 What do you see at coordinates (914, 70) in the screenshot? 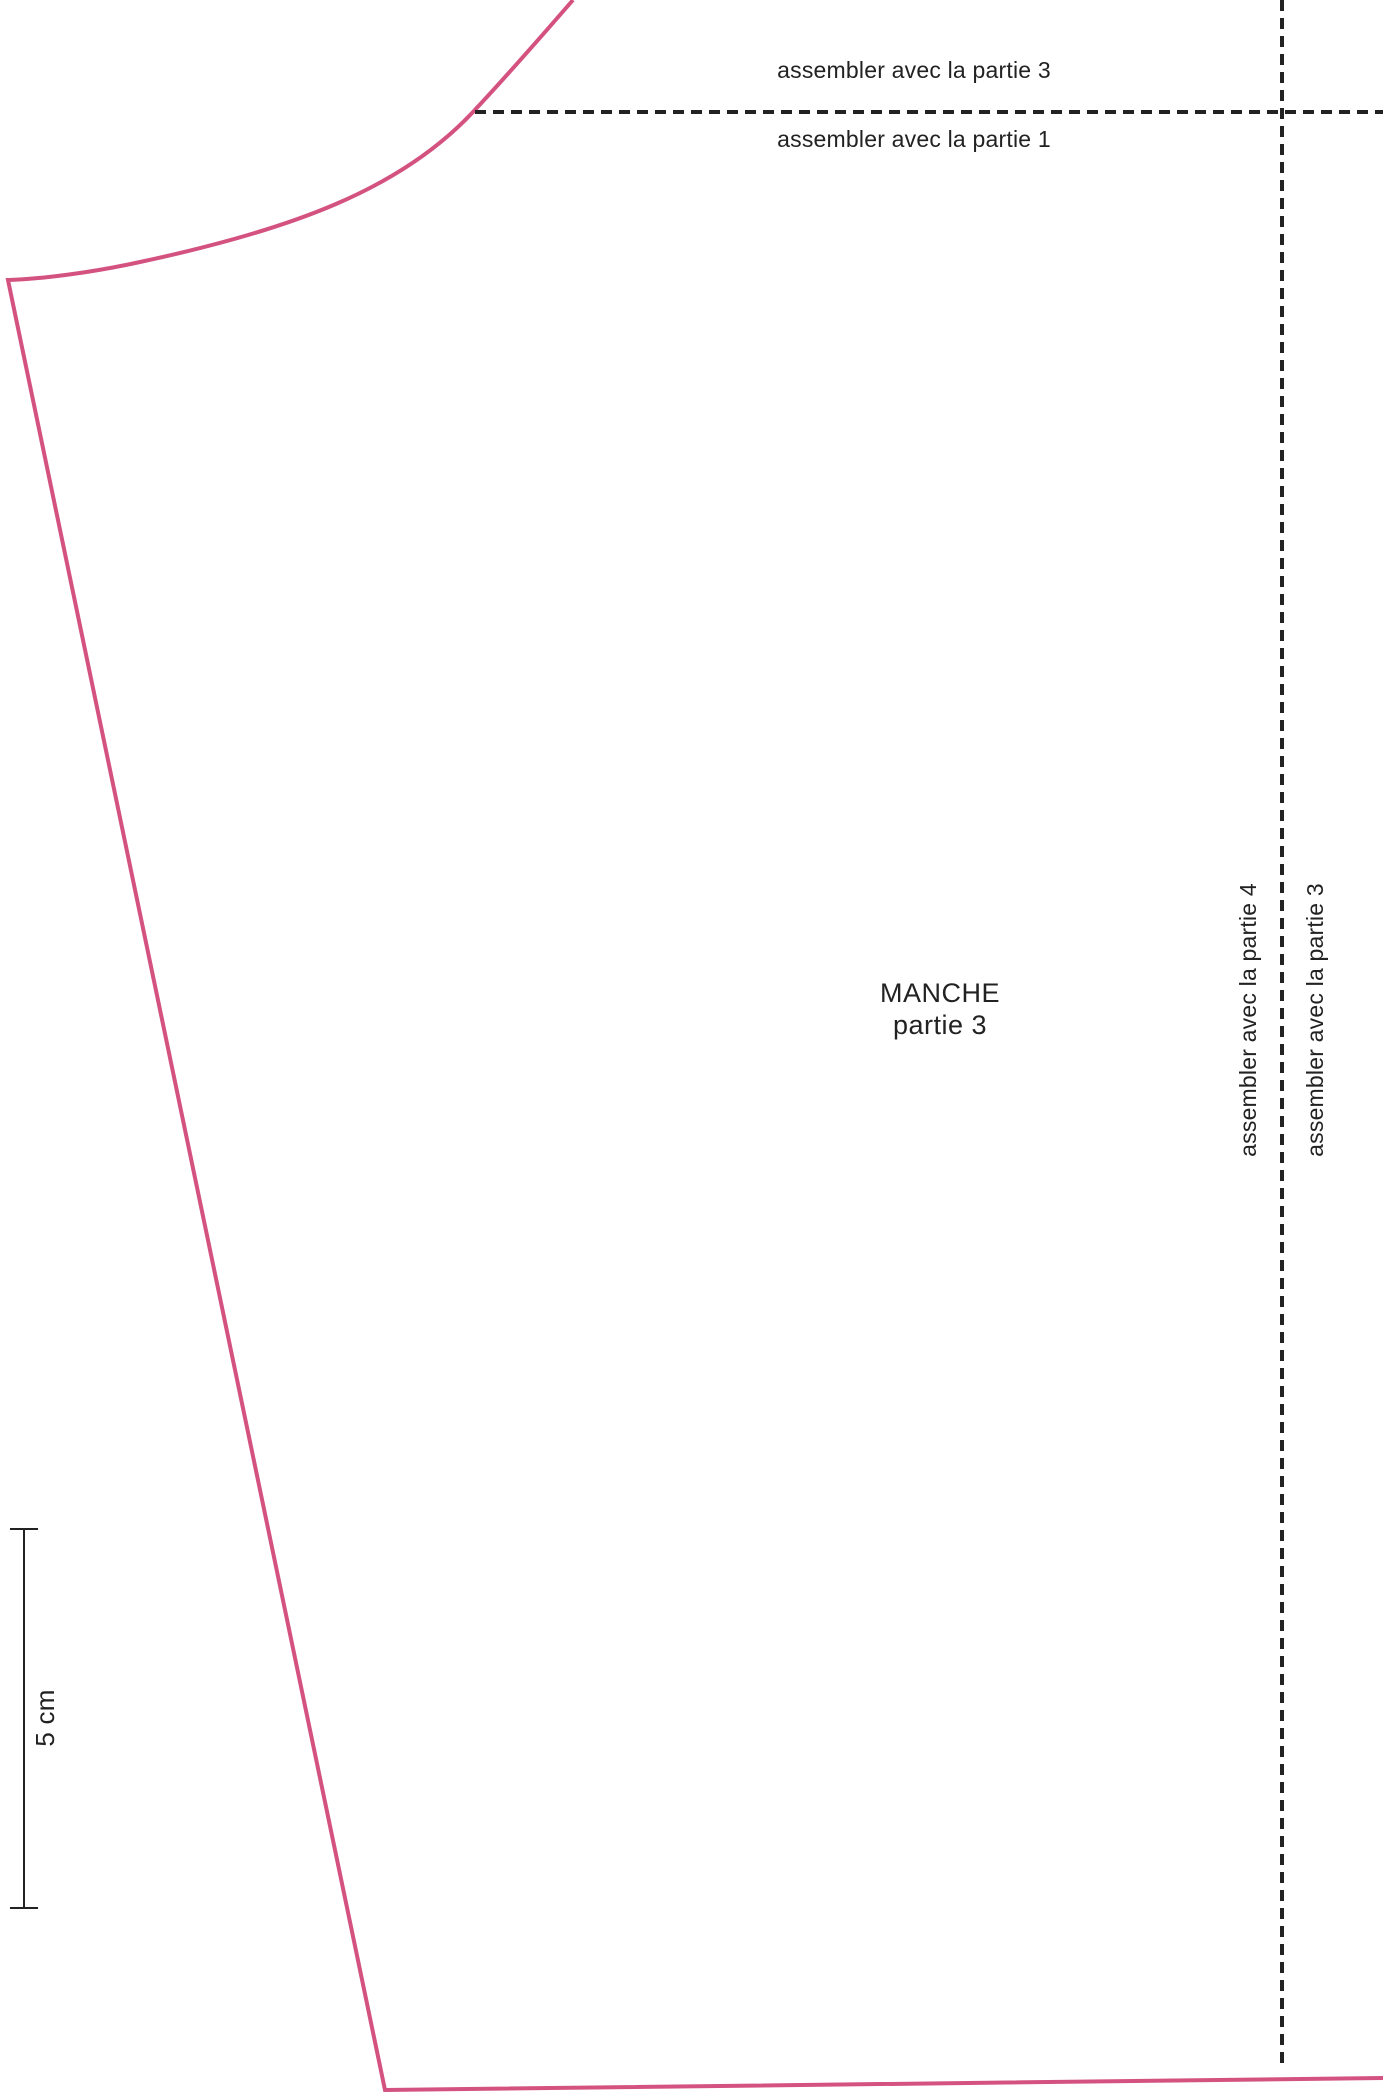
I see `assembly-label-top-above: assembler avec la partie 3` at bounding box center [914, 70].